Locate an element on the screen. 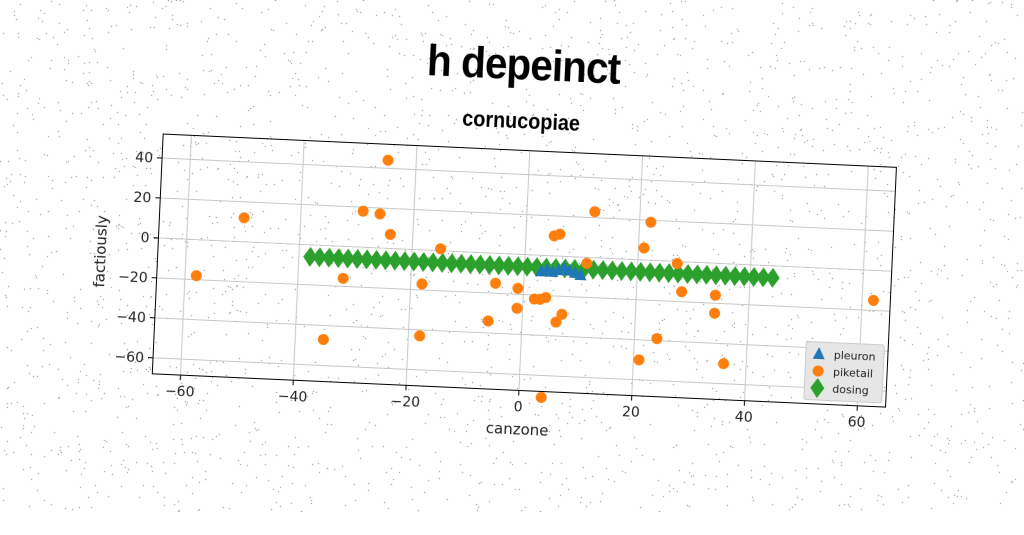  legend: pleuron piketail dosing is located at coordinates (844, 371).